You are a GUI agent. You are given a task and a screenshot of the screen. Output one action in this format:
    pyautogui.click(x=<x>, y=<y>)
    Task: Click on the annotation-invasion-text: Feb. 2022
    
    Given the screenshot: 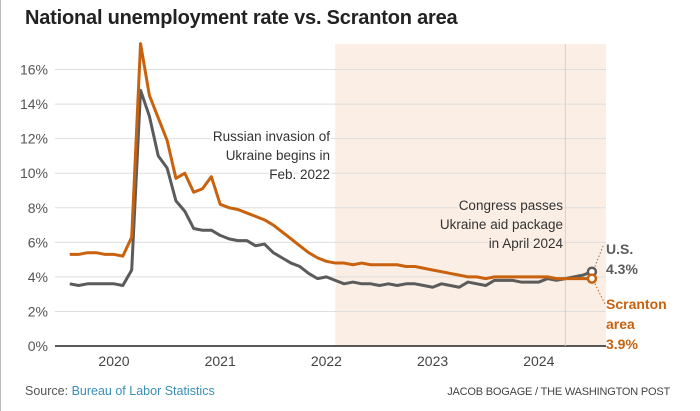 What is the action you would take?
    pyautogui.click(x=299, y=174)
    